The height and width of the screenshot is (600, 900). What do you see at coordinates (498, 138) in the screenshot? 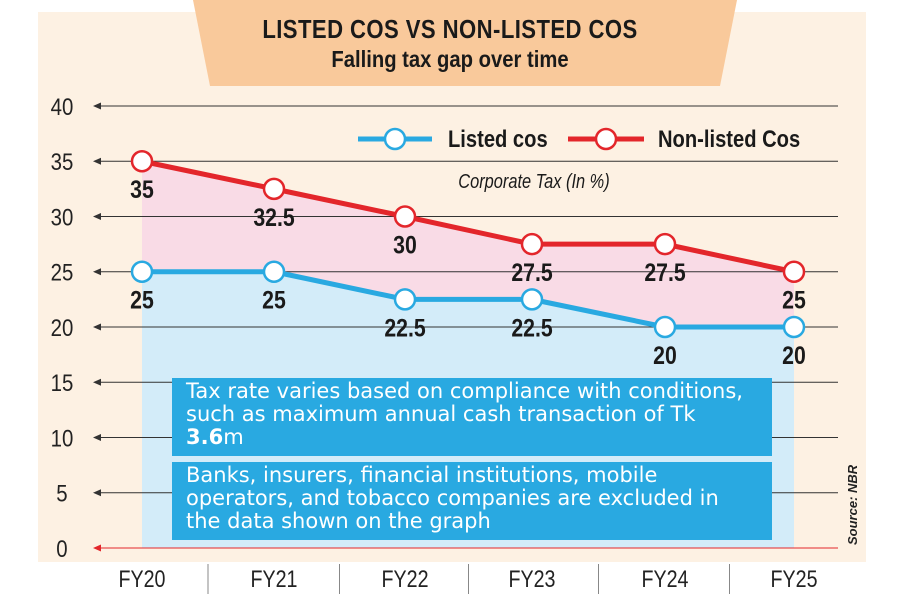
I see `legend-label-listed: Listed cos` at bounding box center [498, 138].